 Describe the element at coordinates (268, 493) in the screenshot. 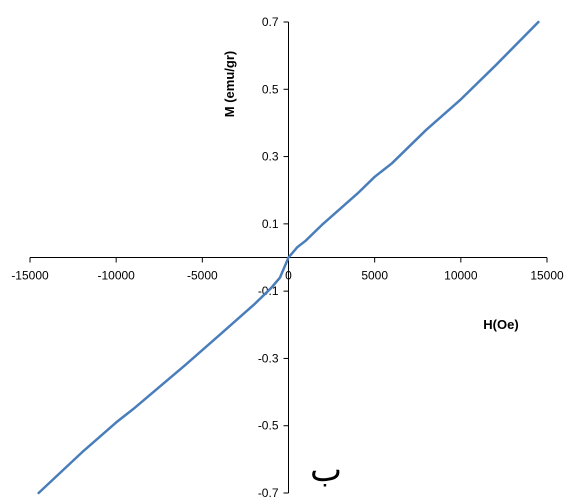

I see `y-tick-label: -0.7` at that location.